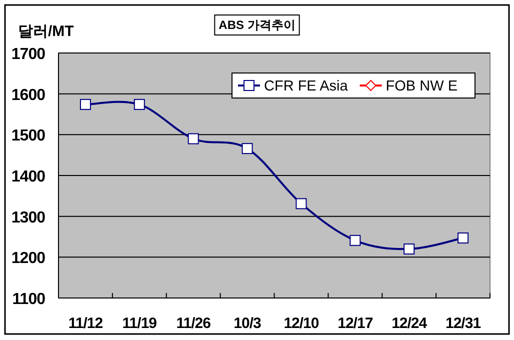  I want to click on x-tick-label: 10/3, so click(248, 323).